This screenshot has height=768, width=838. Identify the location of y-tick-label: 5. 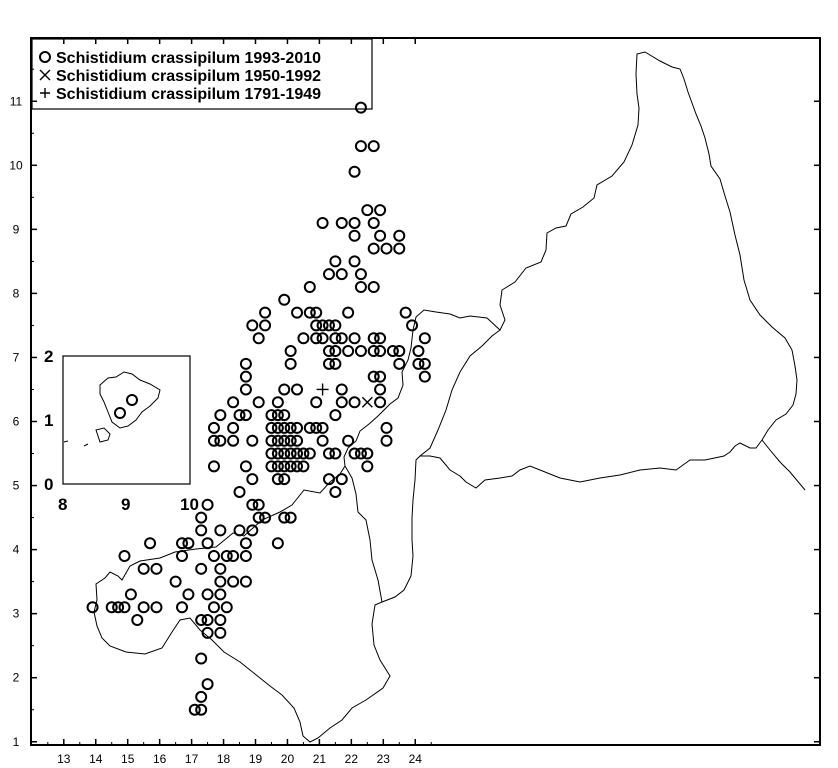
(16, 486).